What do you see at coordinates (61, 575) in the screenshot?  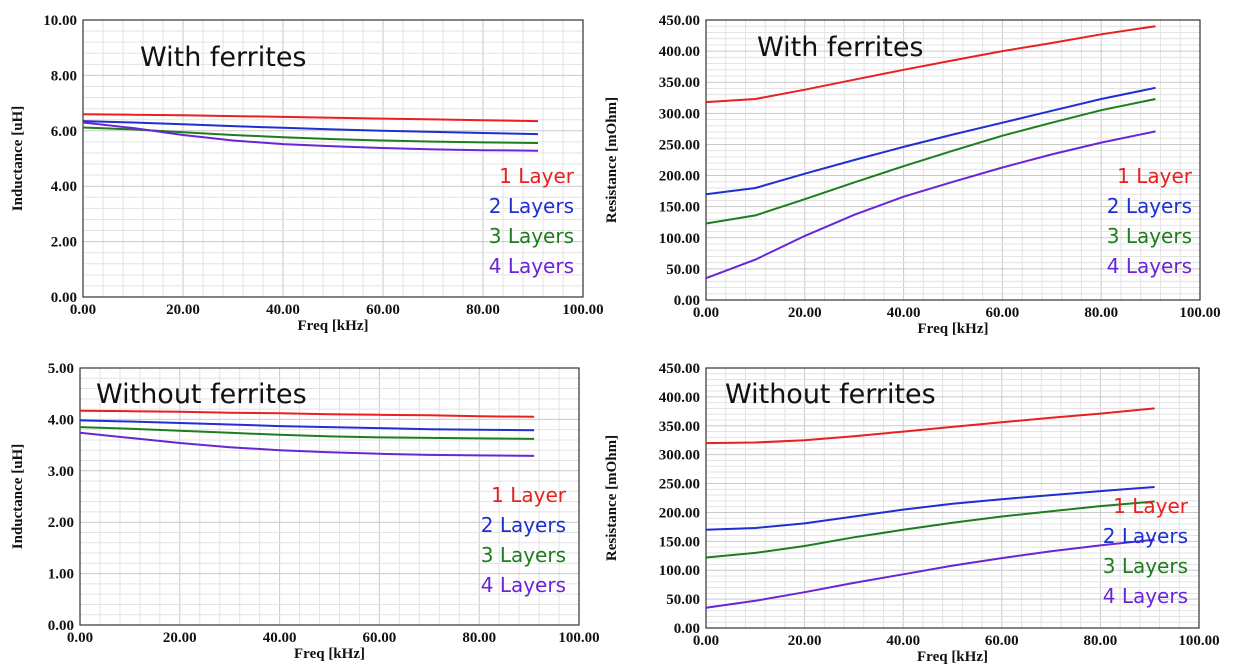 I see `y-tick-label: 1.00` at bounding box center [61, 575].